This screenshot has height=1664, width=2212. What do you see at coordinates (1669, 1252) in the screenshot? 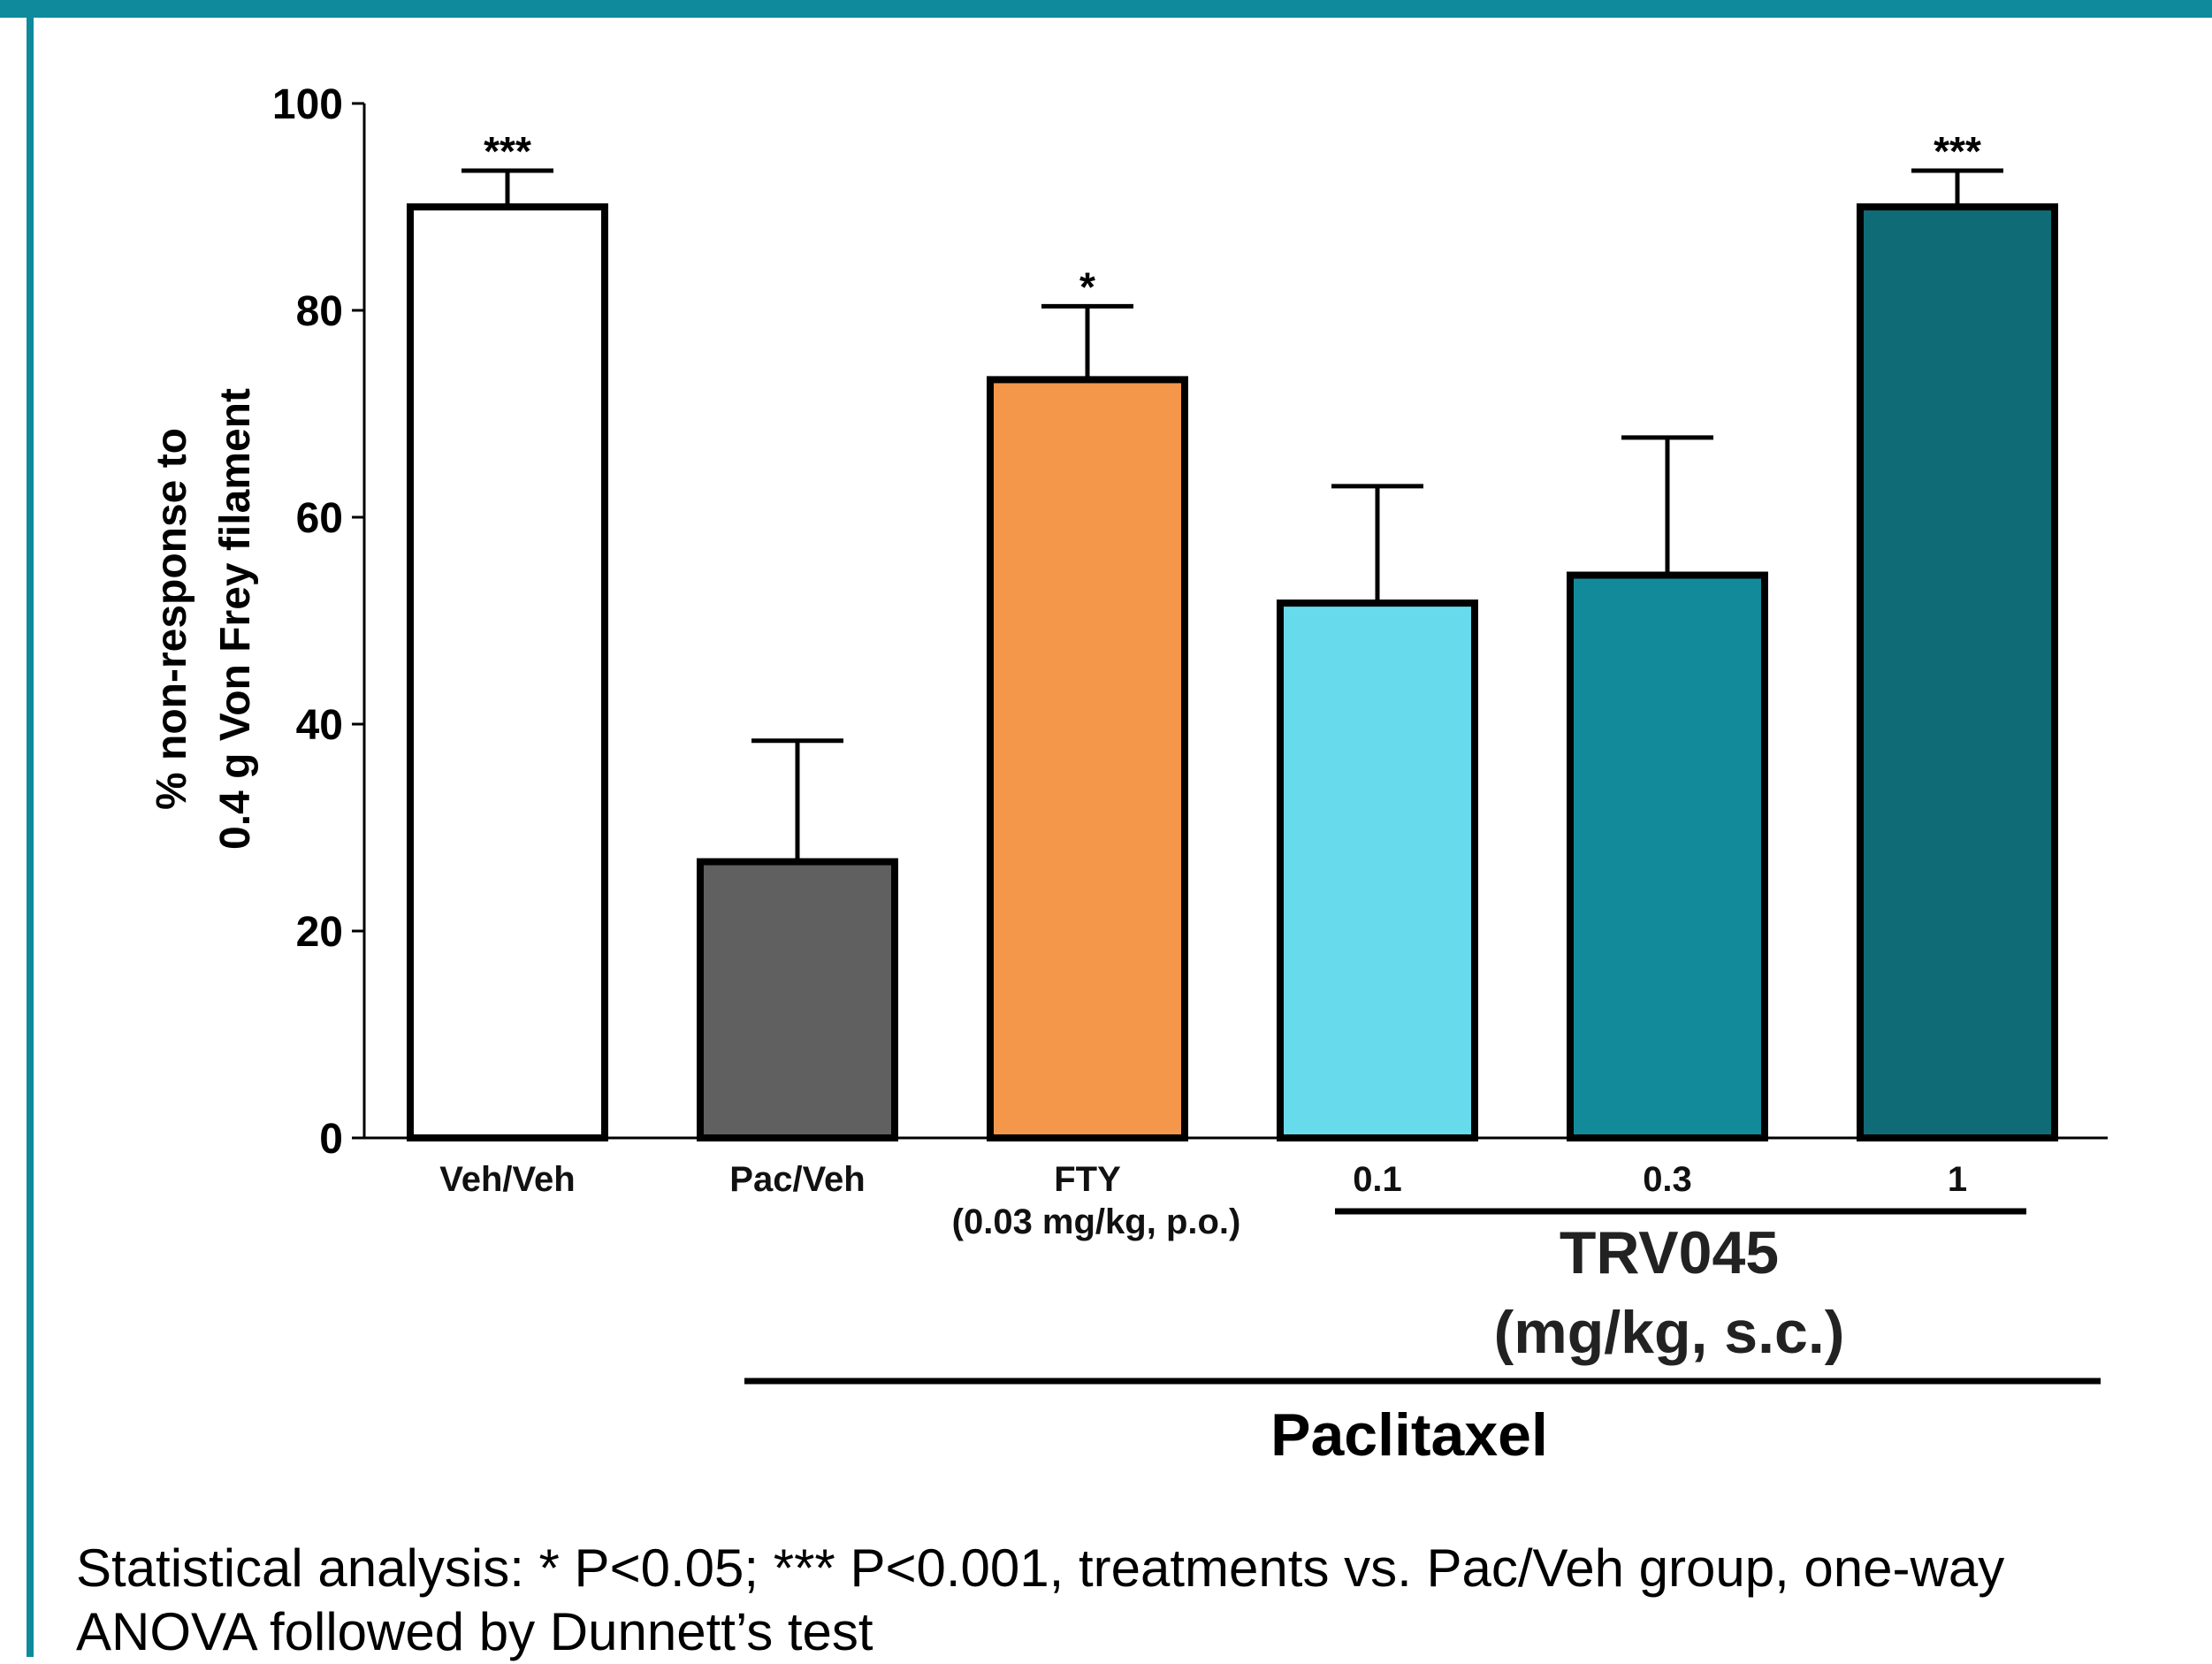
I see `trv045-label: TRV045` at bounding box center [1669, 1252].